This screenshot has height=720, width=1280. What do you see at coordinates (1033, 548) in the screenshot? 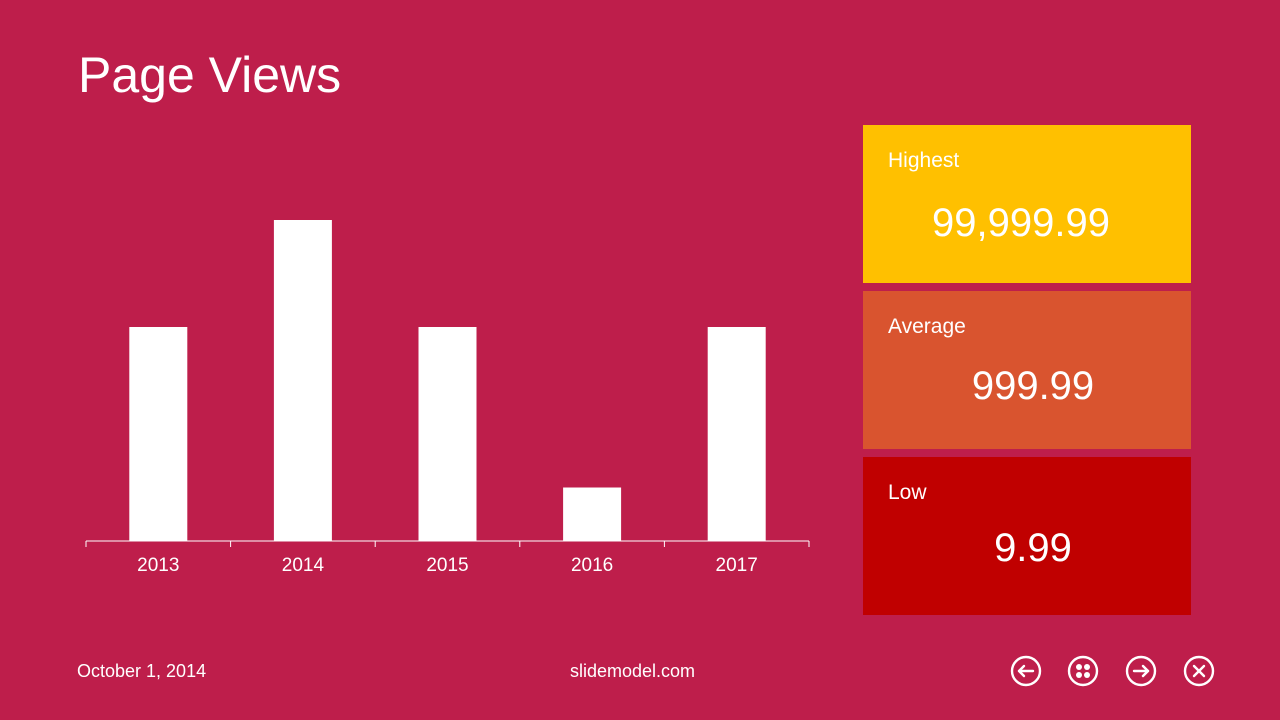
I see `stat-value-low: 9.99` at bounding box center [1033, 548].